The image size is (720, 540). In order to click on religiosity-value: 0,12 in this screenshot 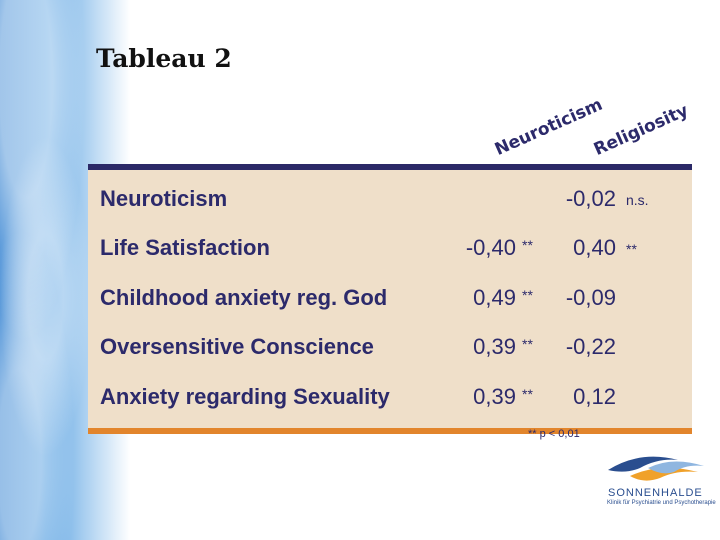, I will do `click(594, 396)`.